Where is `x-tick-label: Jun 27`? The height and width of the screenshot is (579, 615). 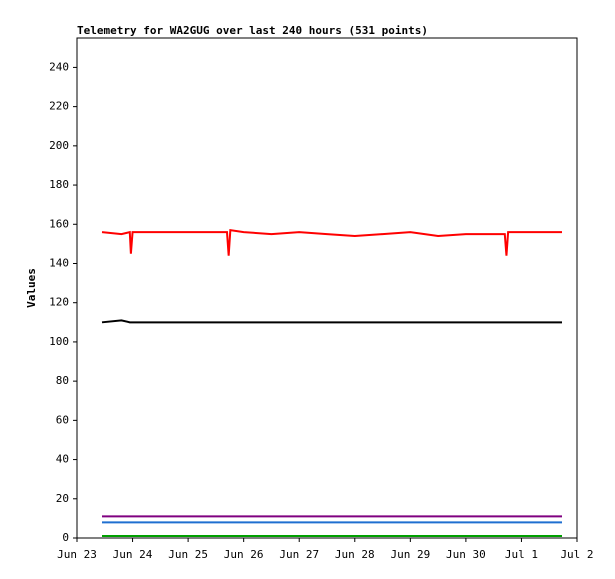
x-tick-label: Jun 27 is located at coordinates (299, 554).